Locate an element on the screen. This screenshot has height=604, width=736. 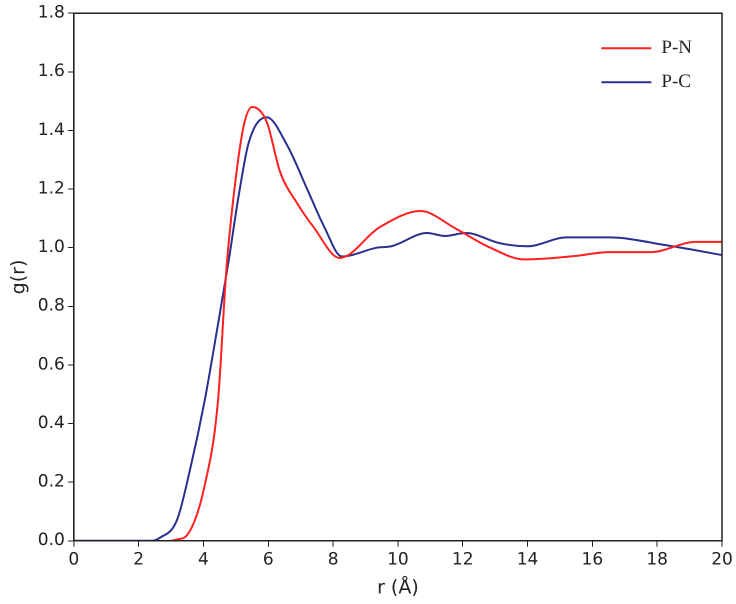
x-tick-label: 20 is located at coordinates (722, 559).